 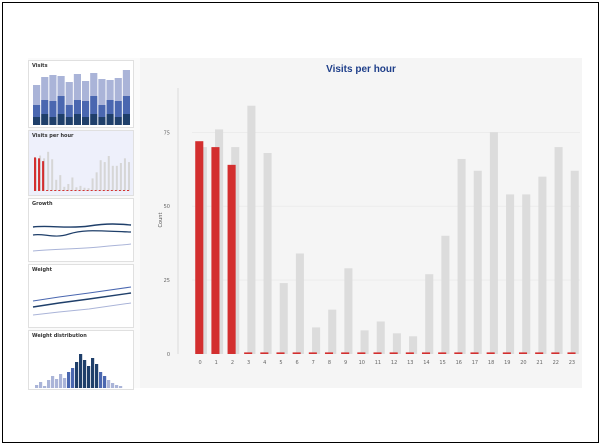 What do you see at coordinates (442, 363) in the screenshot?
I see `x-tick-label: 15` at bounding box center [442, 363].